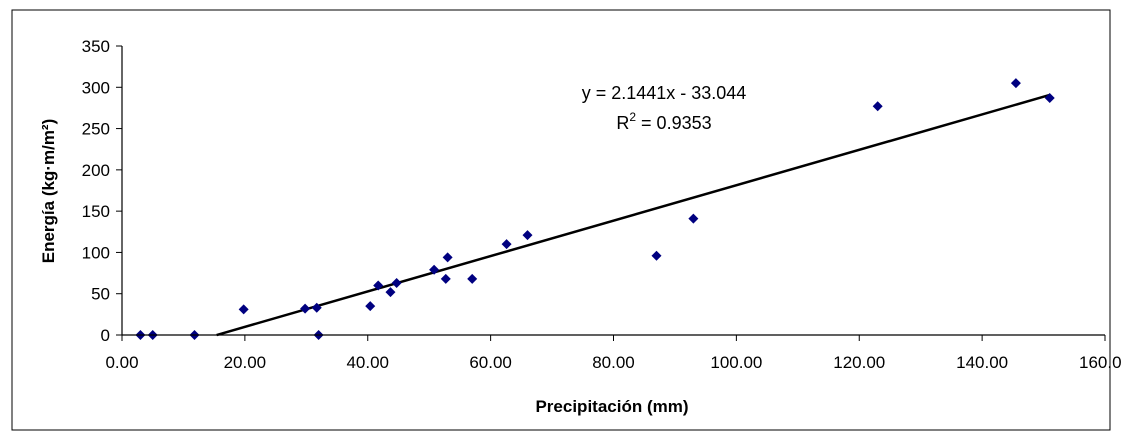 Image resolution: width=1122 pixels, height=434 pixels. I want to click on y-tick-label: 300, so click(96, 87).